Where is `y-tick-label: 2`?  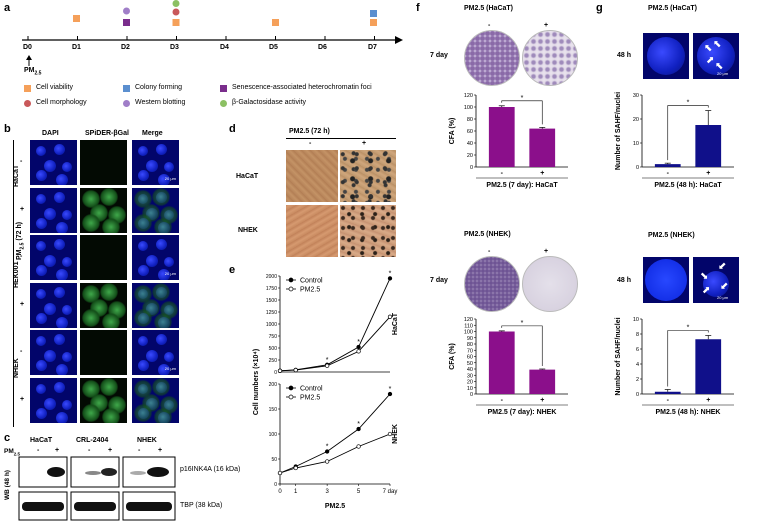 y-tick-label: 2 is located at coordinates (637, 380).